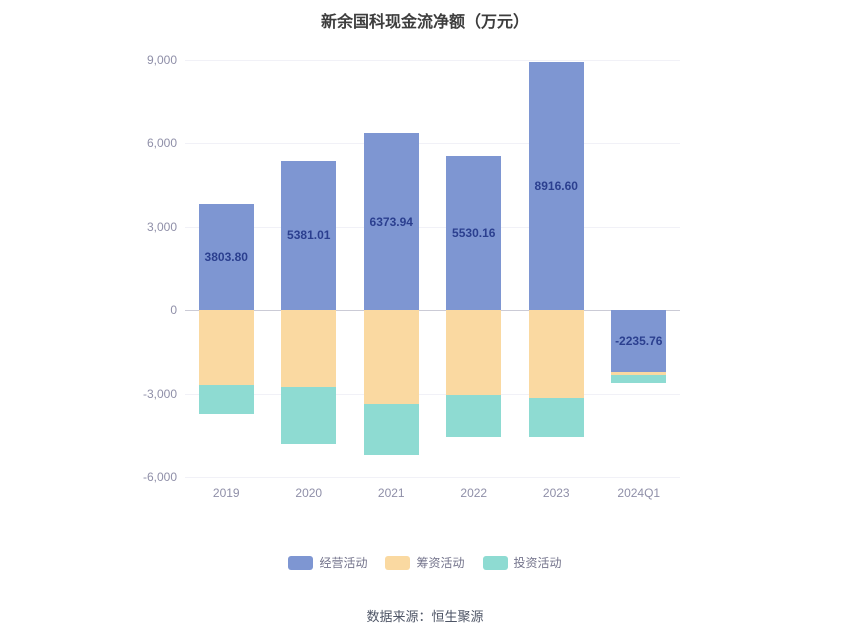 This screenshot has height=637, width=850. I want to click on y-axis-tick-label: 9,000, so click(161, 60).